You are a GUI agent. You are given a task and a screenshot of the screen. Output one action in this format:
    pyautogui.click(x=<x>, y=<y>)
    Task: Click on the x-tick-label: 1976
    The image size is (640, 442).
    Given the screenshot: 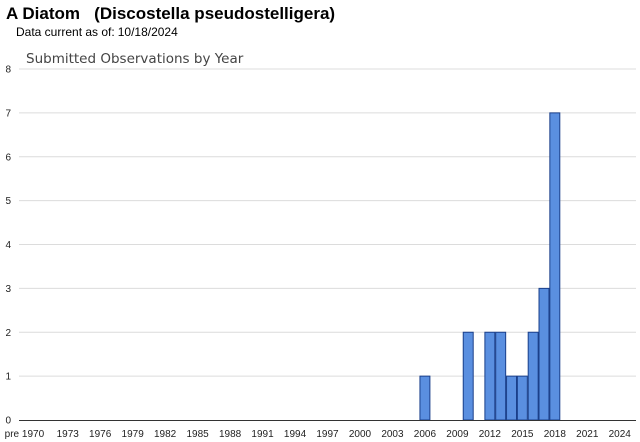 What is the action you would take?
    pyautogui.click(x=100, y=434)
    